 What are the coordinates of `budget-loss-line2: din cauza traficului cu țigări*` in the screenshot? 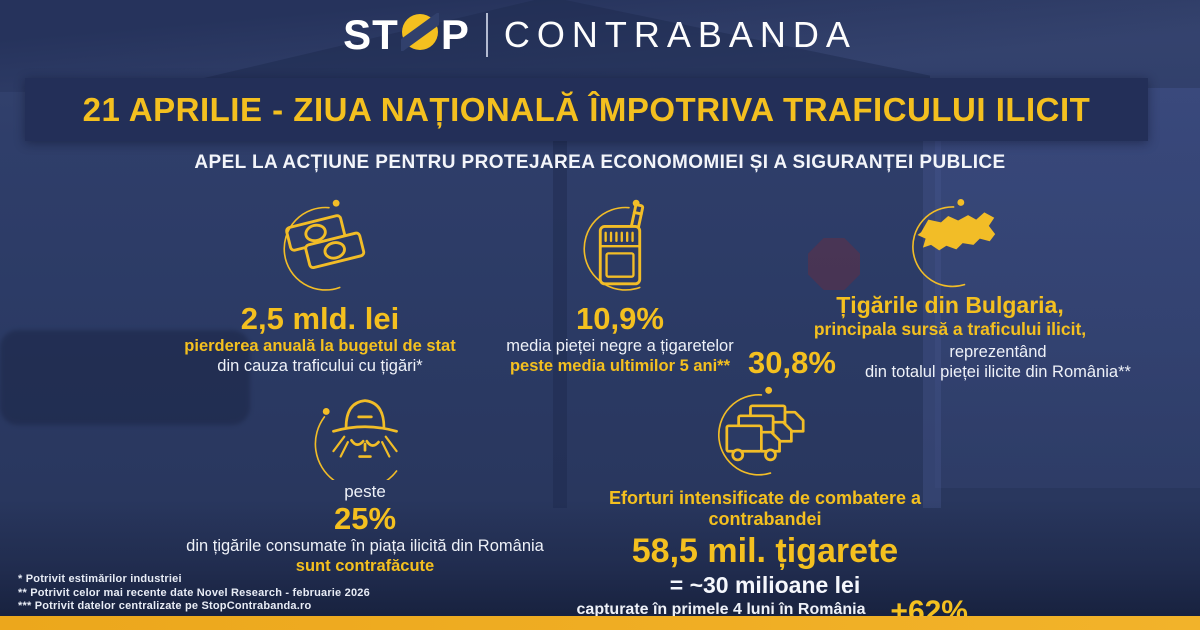 It's located at (320, 366).